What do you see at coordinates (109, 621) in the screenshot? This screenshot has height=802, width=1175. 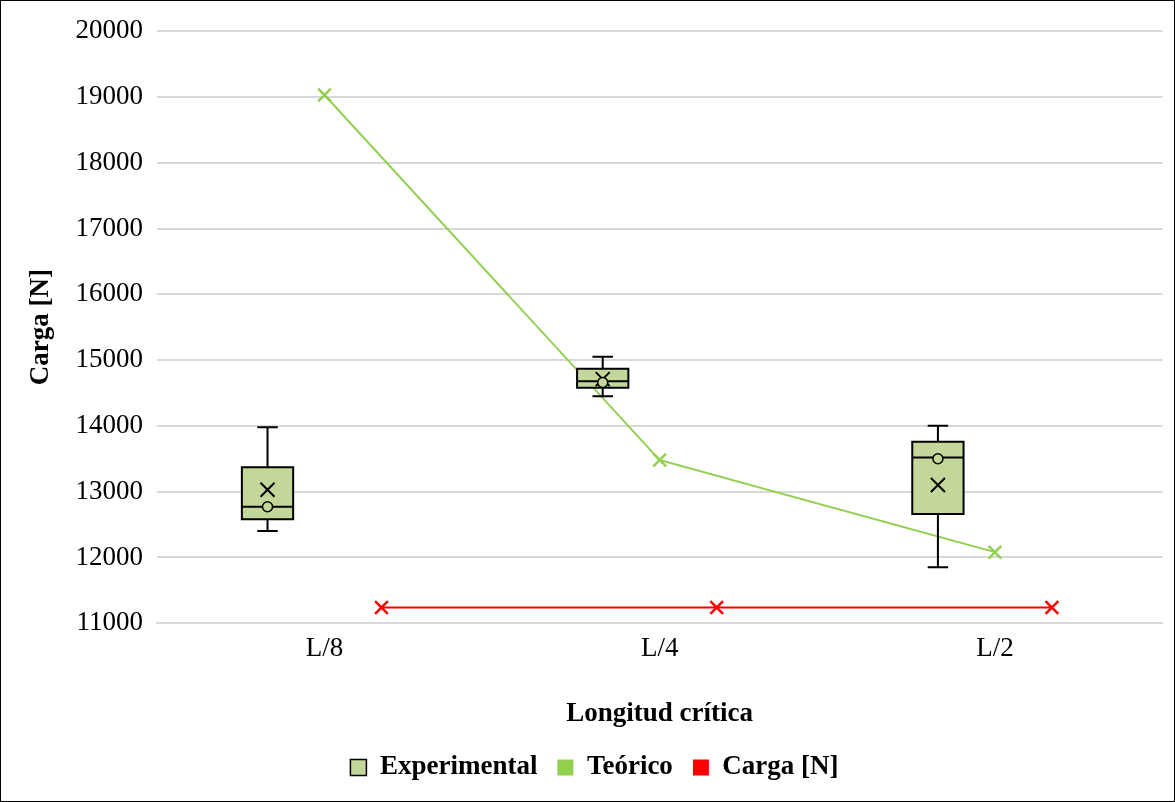 I see `y-tick-label: 11000` at bounding box center [109, 621].